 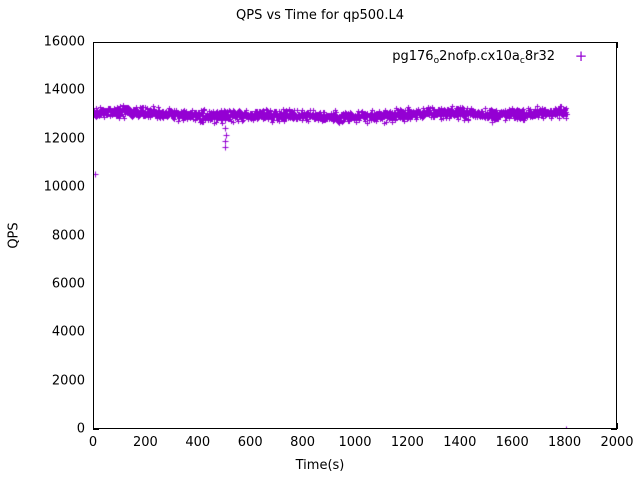 What do you see at coordinates (407, 442) in the screenshot?
I see `x-tick-label: 1200` at bounding box center [407, 442].